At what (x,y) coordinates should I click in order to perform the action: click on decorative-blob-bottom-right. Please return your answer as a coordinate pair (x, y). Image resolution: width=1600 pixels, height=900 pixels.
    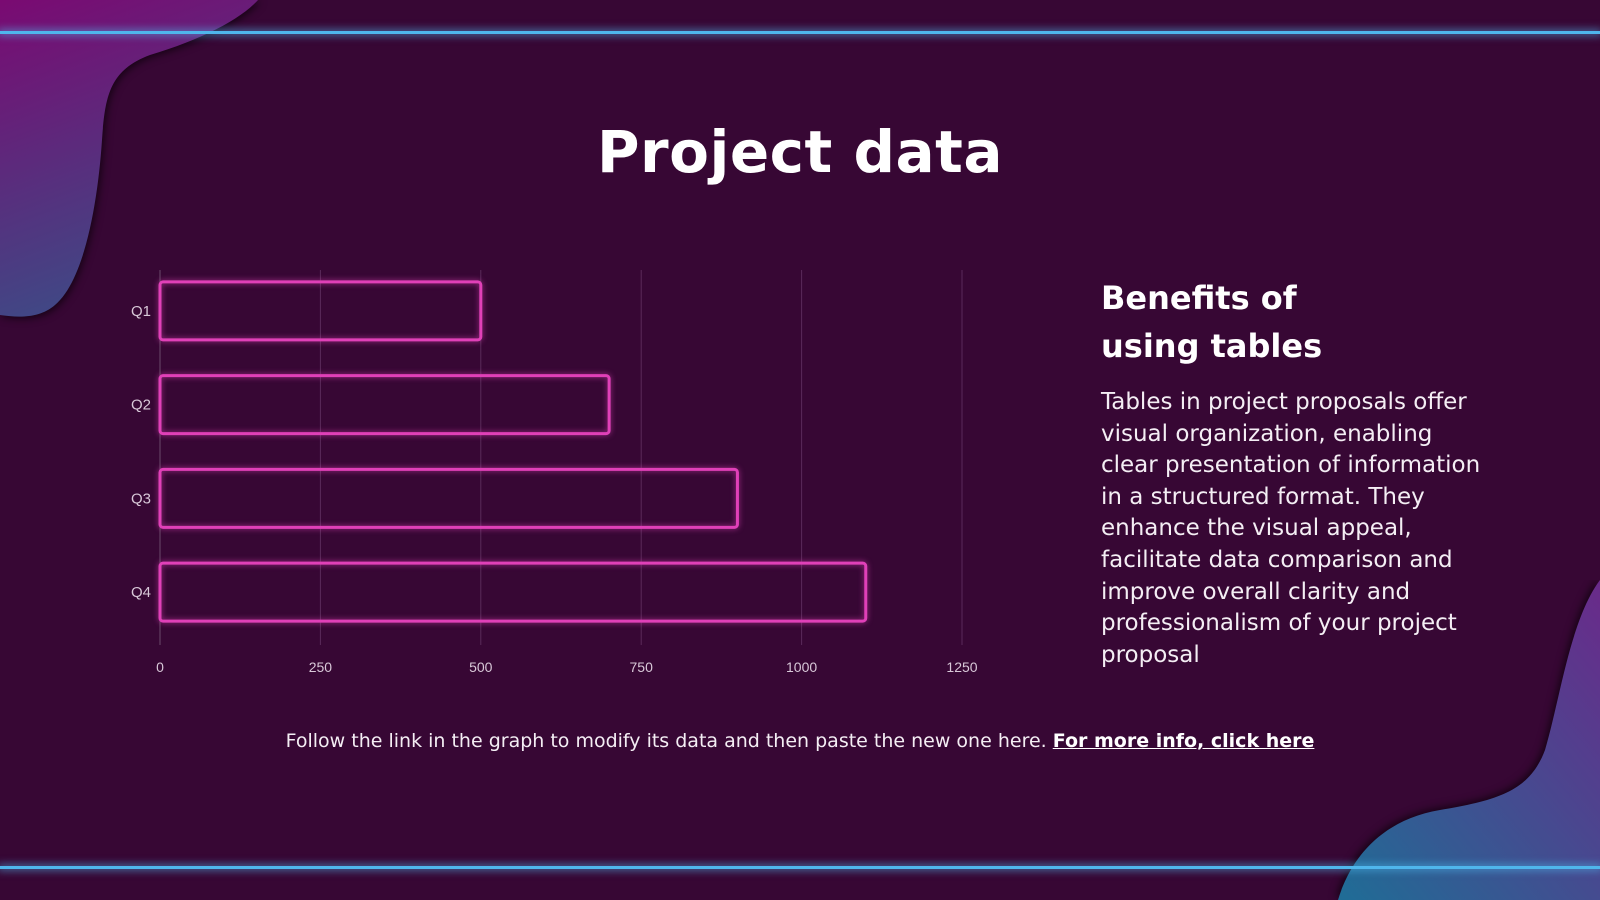
    Looking at the image, I should click on (1469, 740).